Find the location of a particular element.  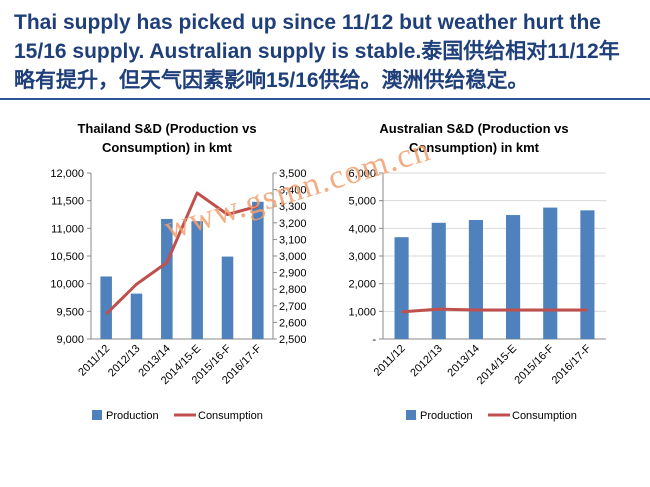

y-tick-label: 9,500 is located at coordinates (70, 312).